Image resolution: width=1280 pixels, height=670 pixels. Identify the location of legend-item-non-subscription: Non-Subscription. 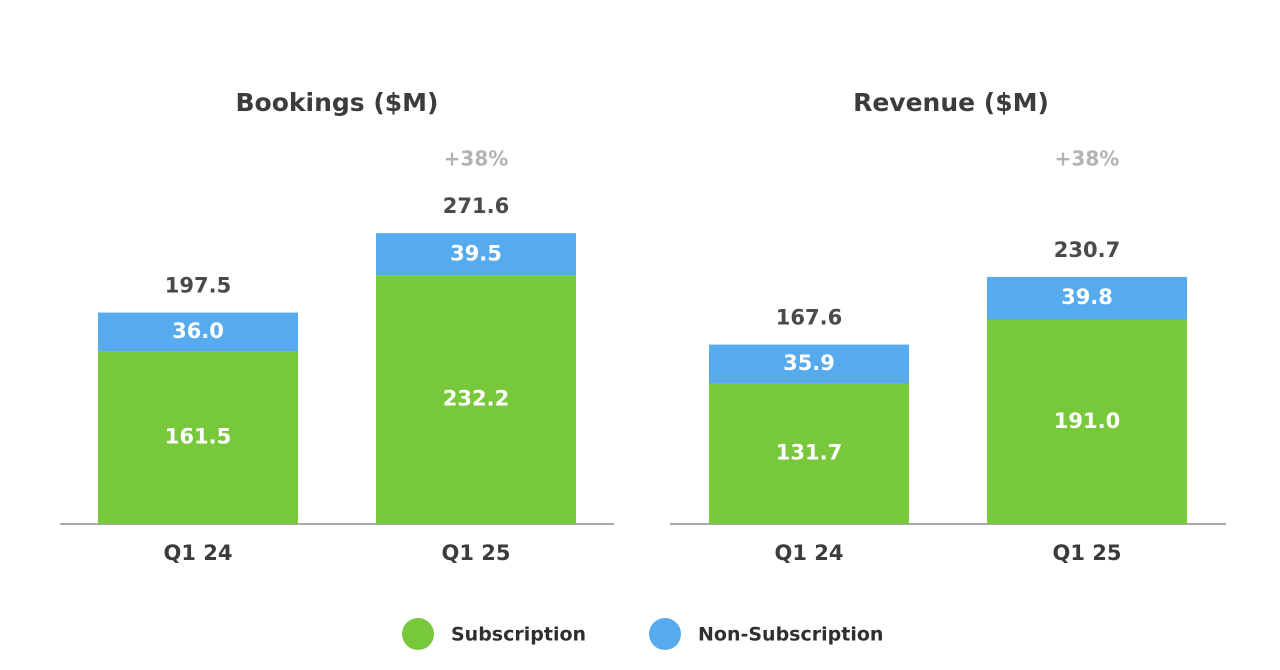
(766, 634).